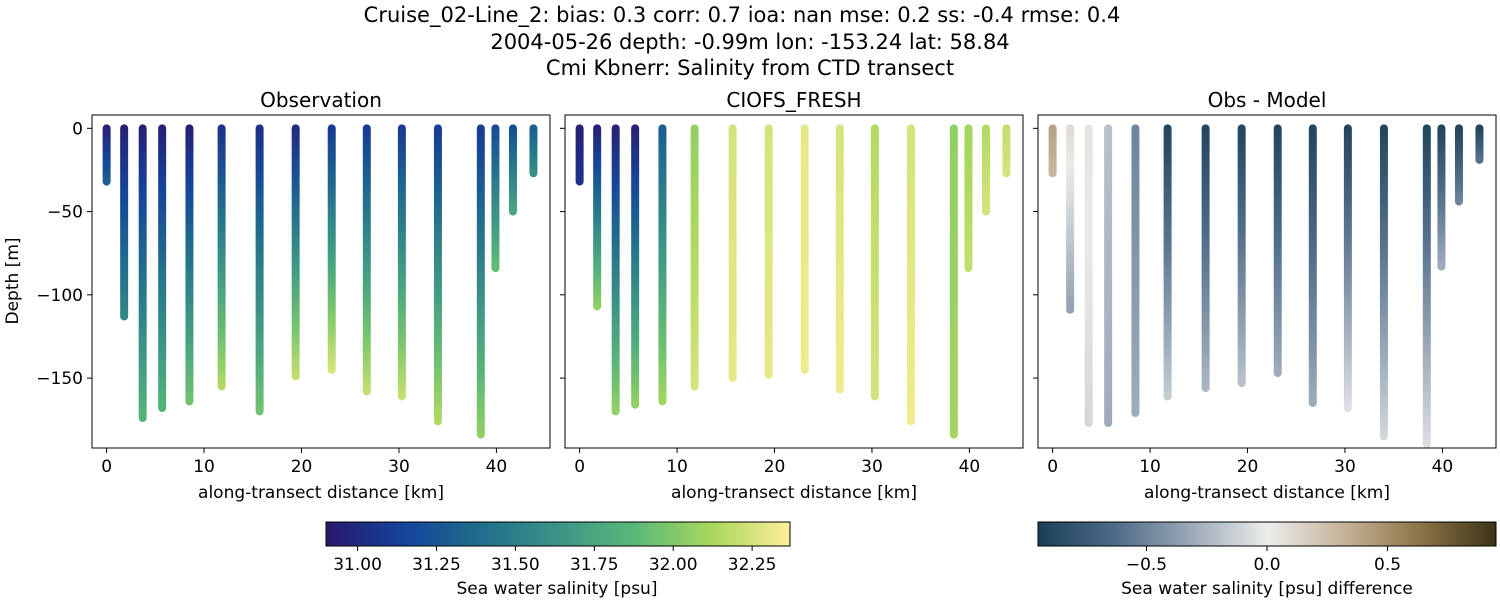 The width and height of the screenshot is (1500, 600). Describe the element at coordinates (65, 213) in the screenshot. I see `y-tick-label: −50` at that location.